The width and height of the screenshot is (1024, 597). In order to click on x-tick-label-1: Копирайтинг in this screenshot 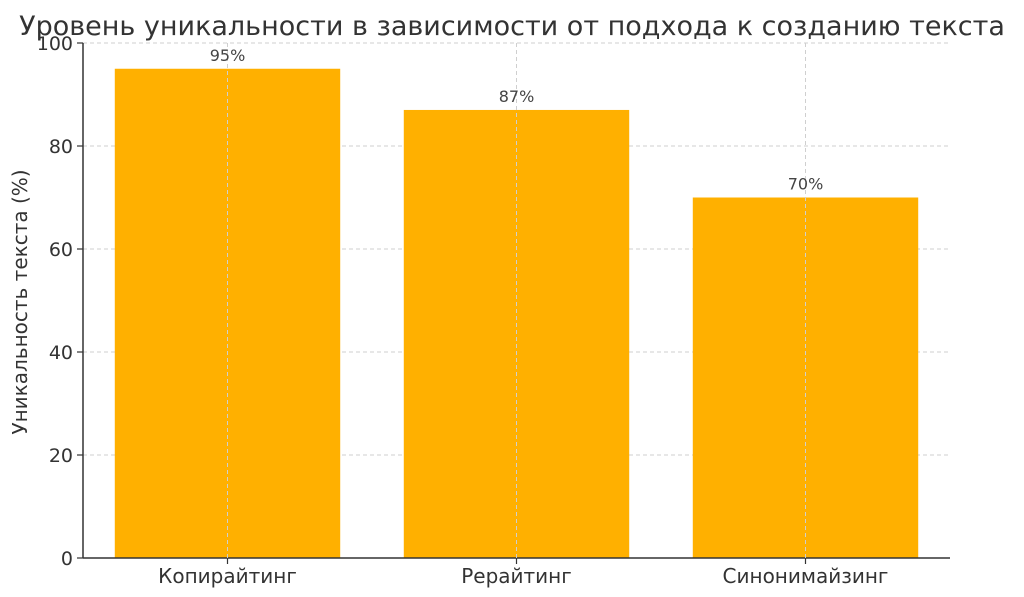, I will do `click(227, 576)`.